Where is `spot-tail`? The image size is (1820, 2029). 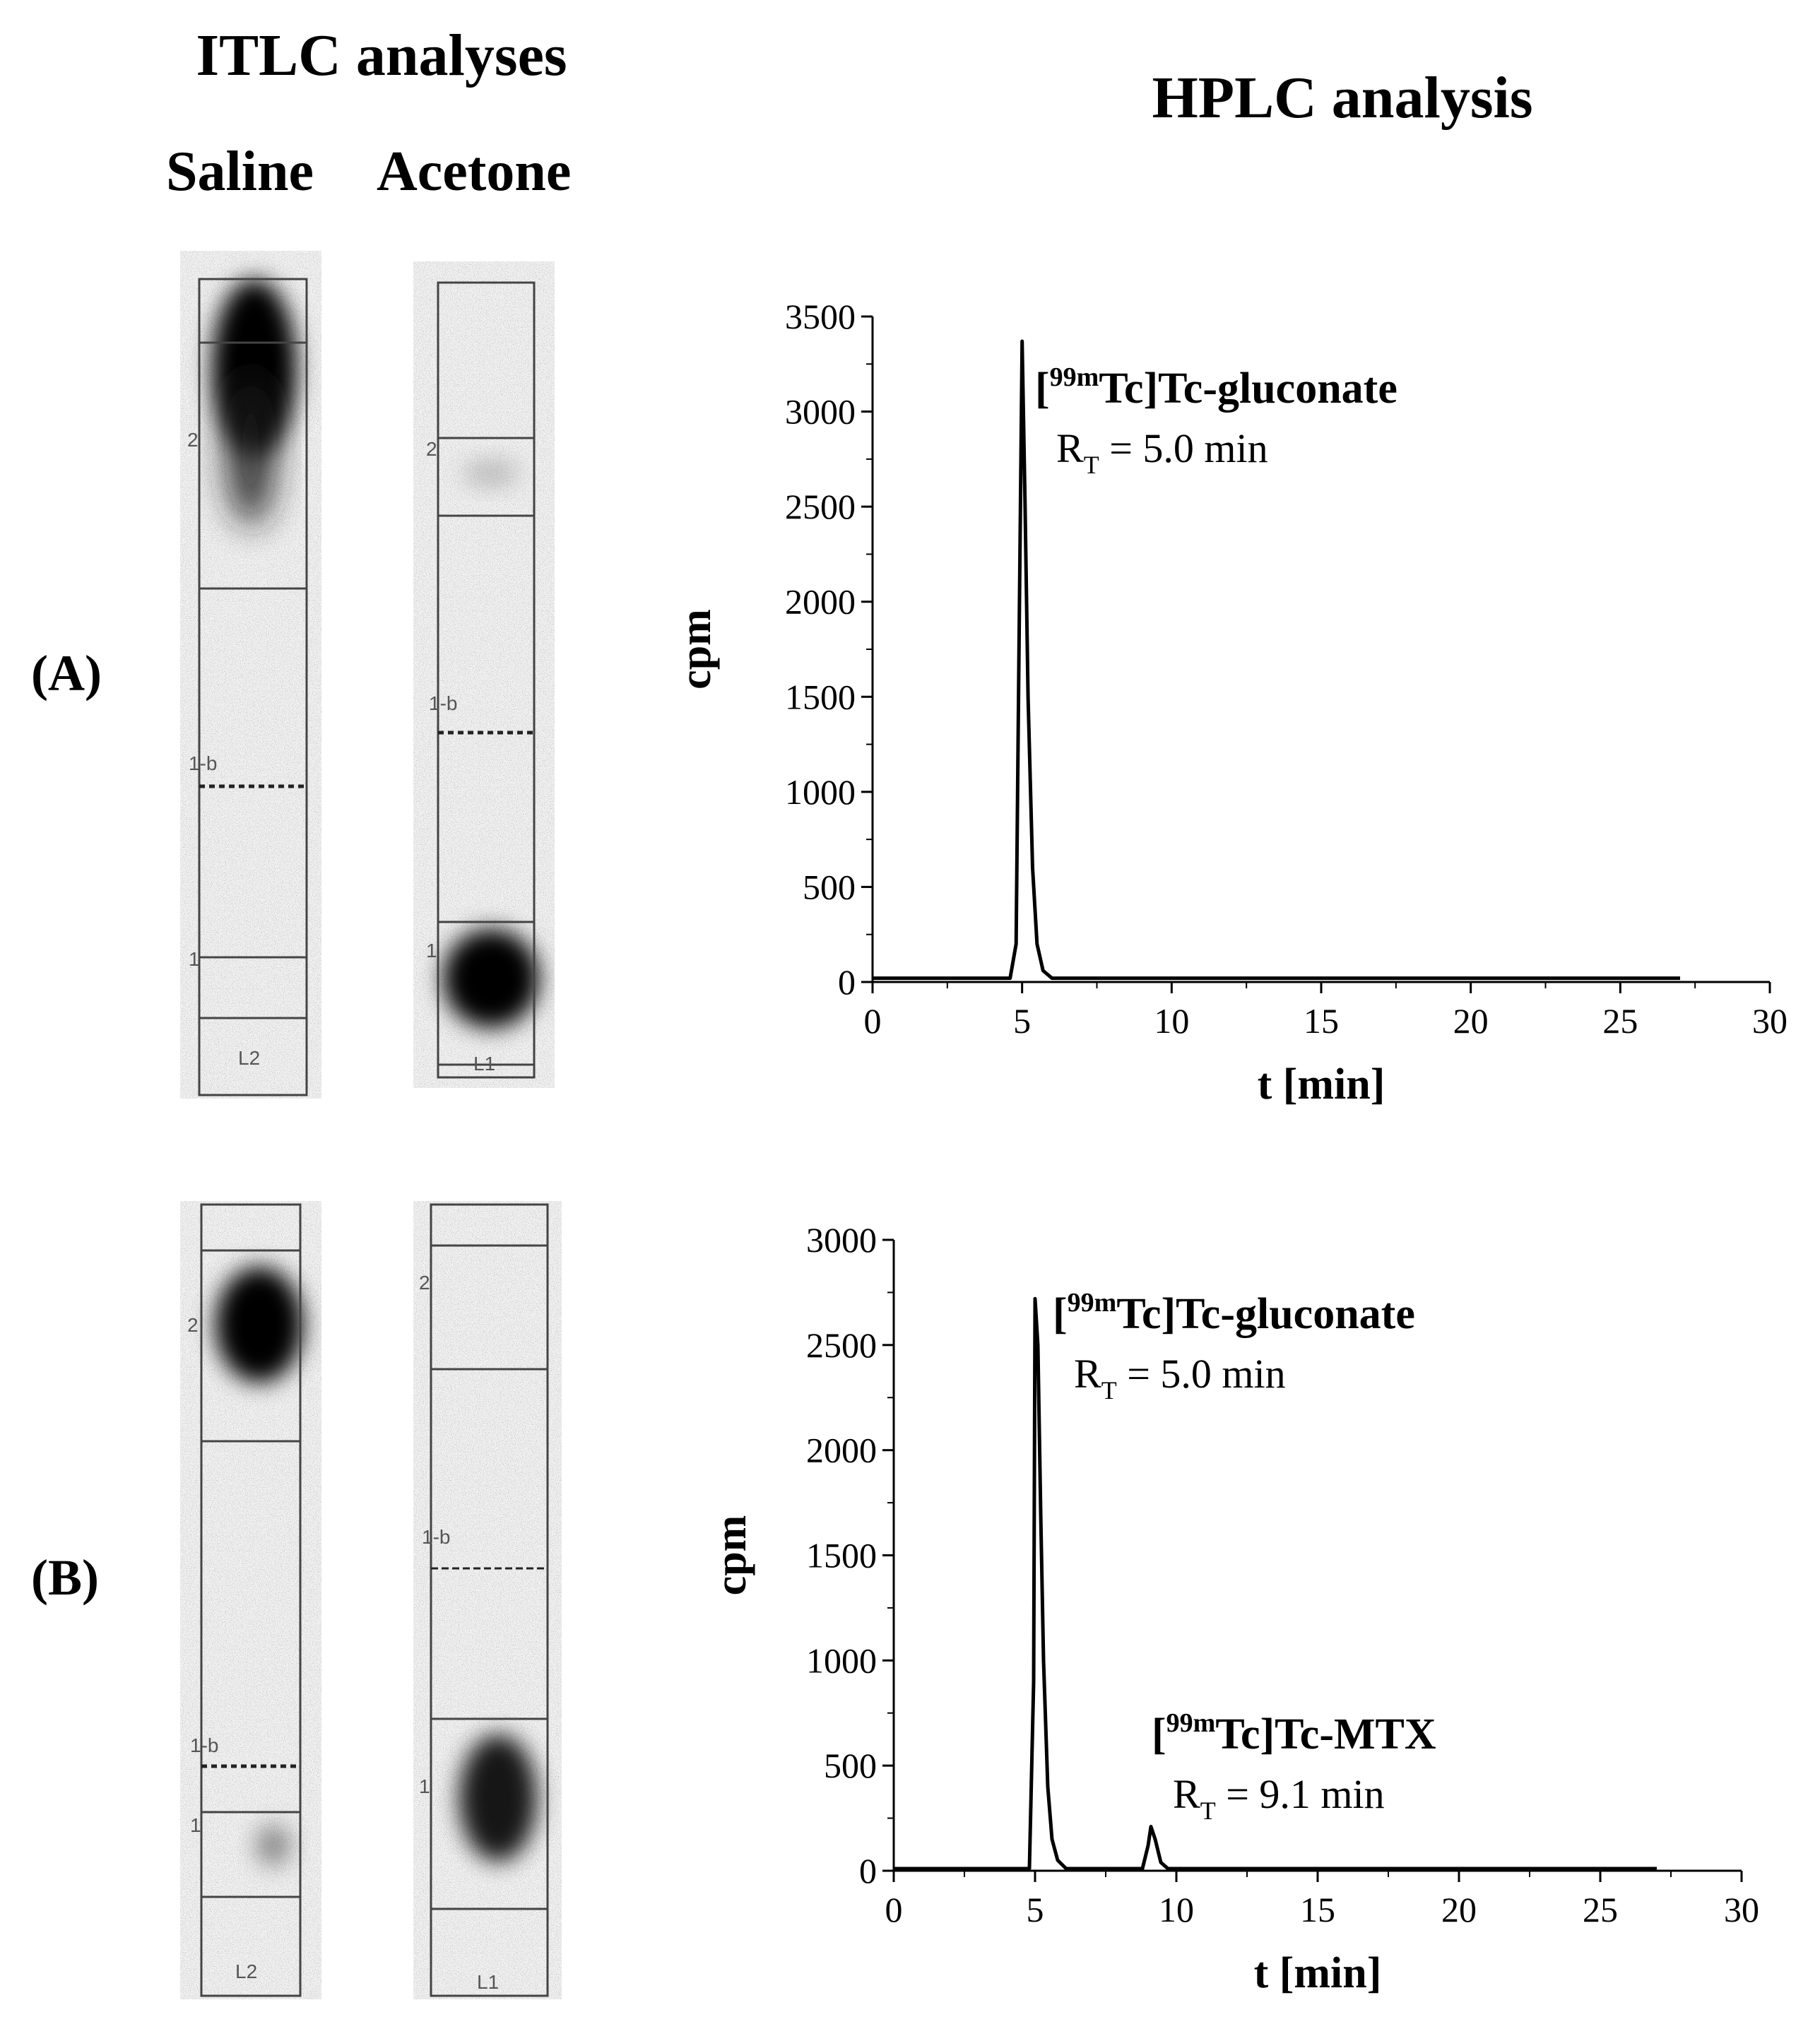 spot-tail is located at coordinates (251, 448).